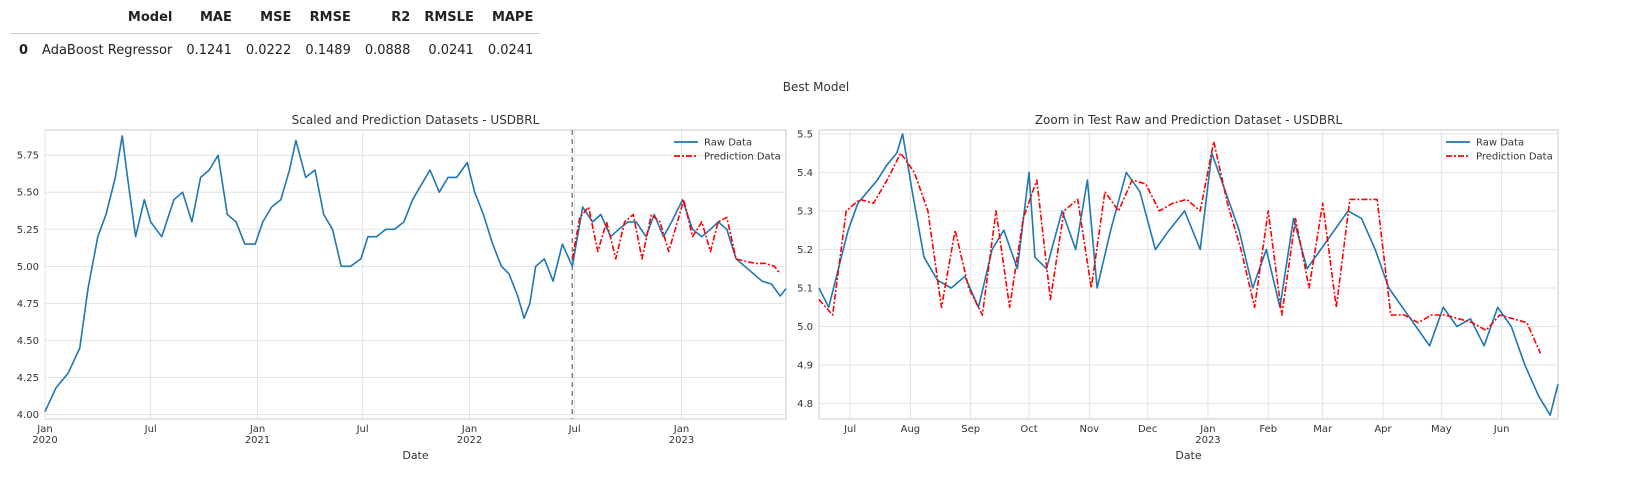 This screenshot has width=1632, height=485. Describe the element at coordinates (28, 230) in the screenshot. I see `y-tick-label: 5.25` at that location.